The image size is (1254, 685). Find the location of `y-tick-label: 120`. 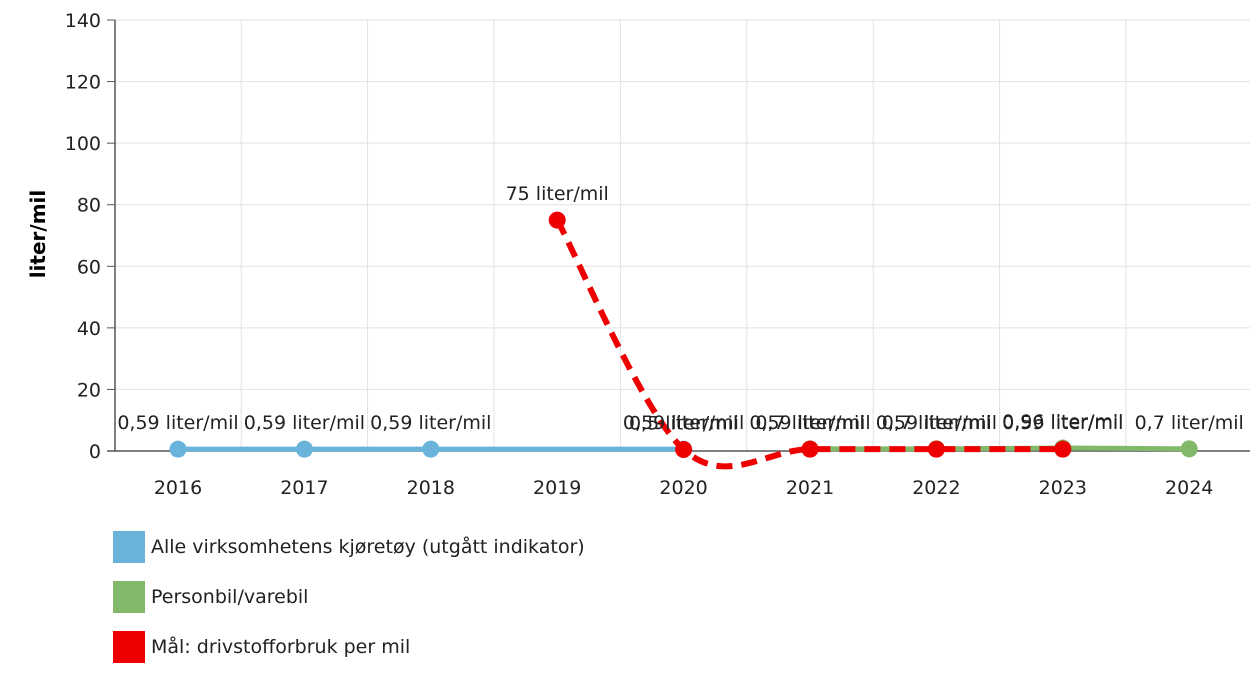

y-tick-label: 120 is located at coordinates (83, 83).